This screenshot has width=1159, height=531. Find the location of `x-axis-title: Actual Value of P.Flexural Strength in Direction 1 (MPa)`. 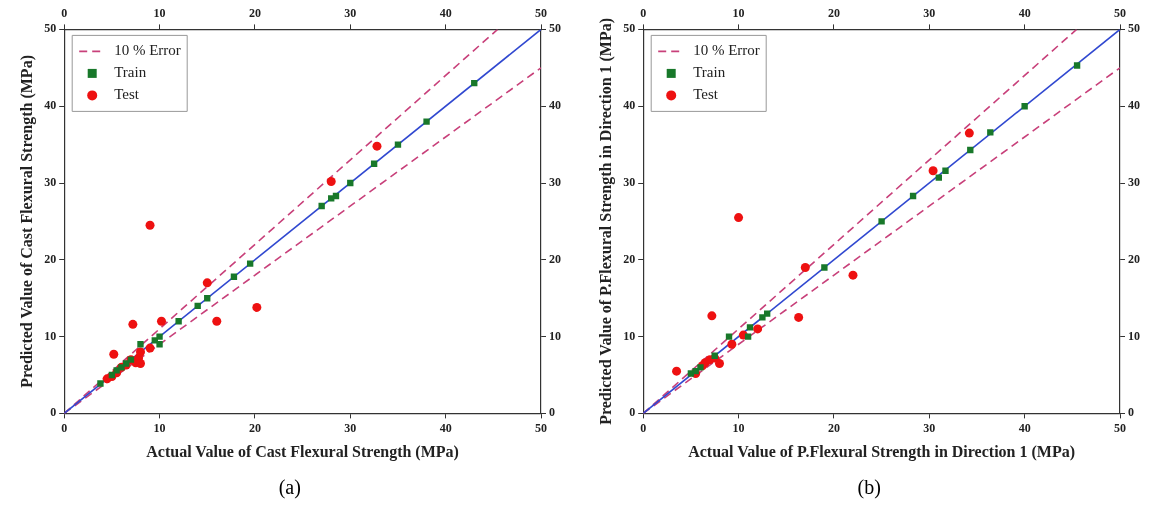

x-axis-title: Actual Value of P.Flexural Strength in Direction 1 (MPa) is located at coordinates (882, 451).